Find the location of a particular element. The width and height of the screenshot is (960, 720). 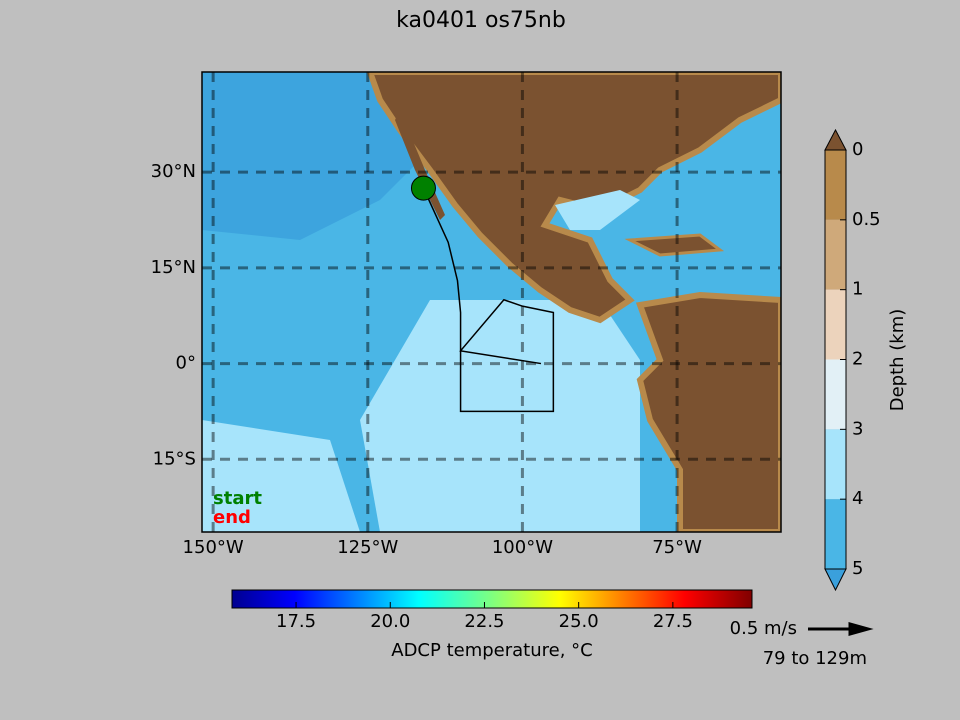

temperature-colorbar-label: ADCP temperature, °C is located at coordinates (491, 650).